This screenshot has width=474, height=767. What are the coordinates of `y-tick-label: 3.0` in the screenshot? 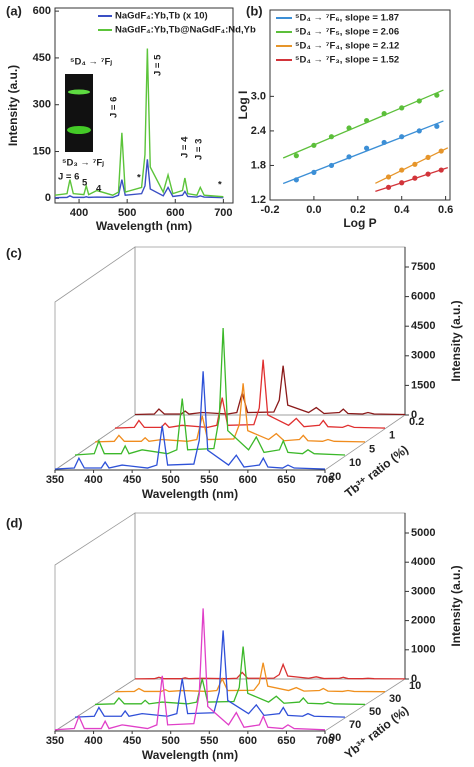 It's located at (258, 96).